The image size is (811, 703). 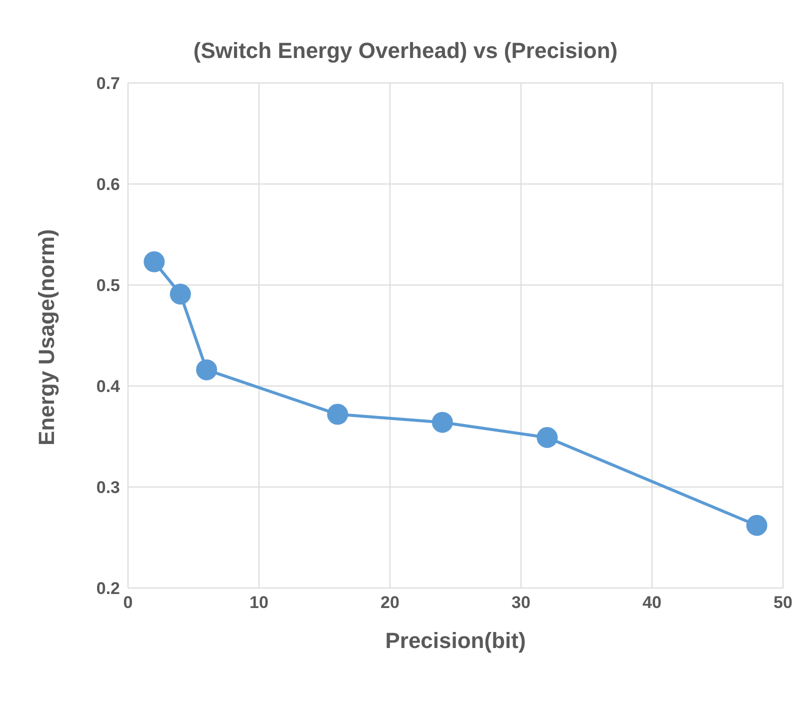 I want to click on y-tick-label: 0.2, so click(x=108, y=588).